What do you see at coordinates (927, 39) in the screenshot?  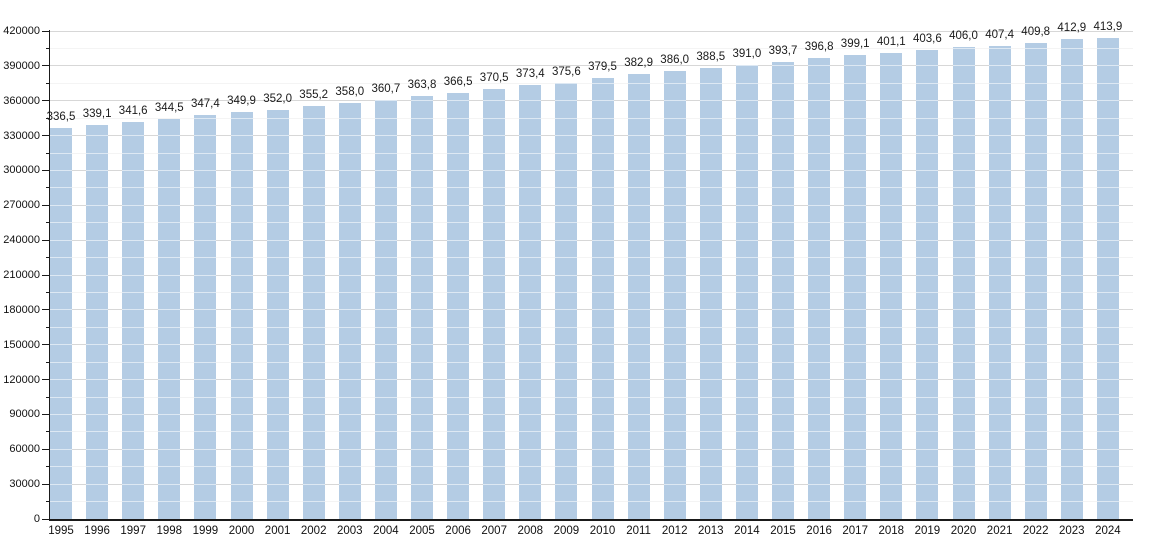 I see `bar-value-label: 403,6` at bounding box center [927, 39].